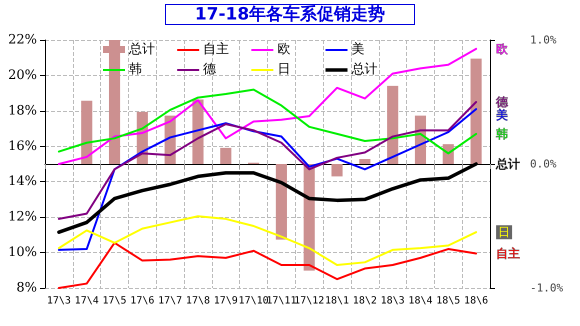 This screenshot has width=580, height=326. Describe the element at coordinates (226, 301) in the screenshot. I see `x-tick-label: 17\9` at that location.